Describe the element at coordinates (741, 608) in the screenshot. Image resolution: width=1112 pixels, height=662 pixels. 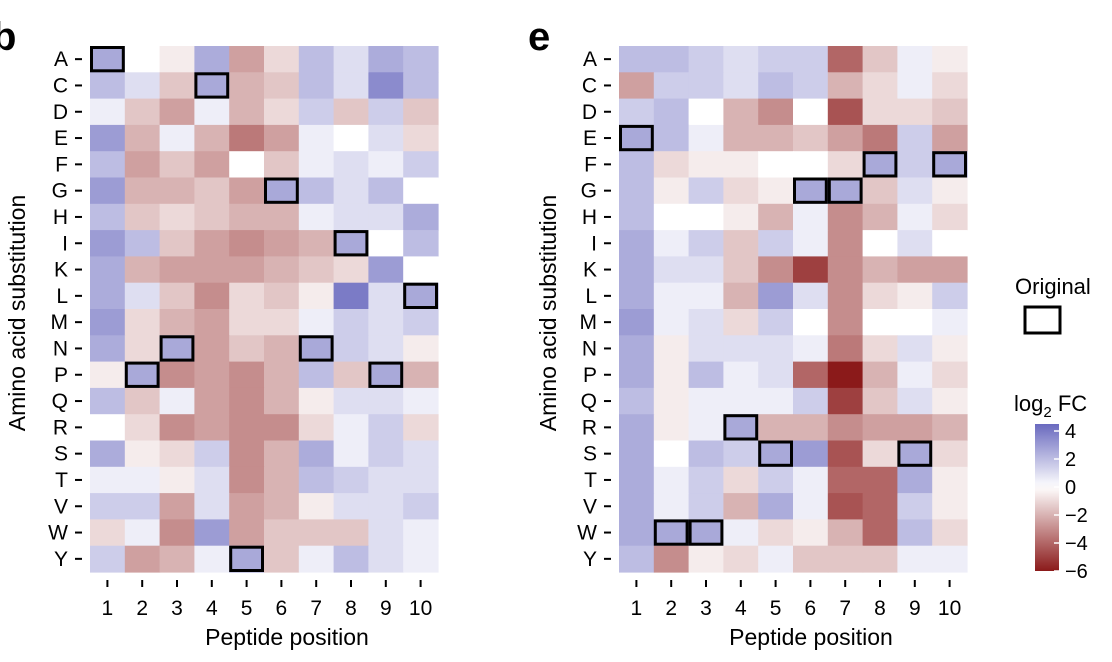
I see `x-tick-label: 4` at that location.